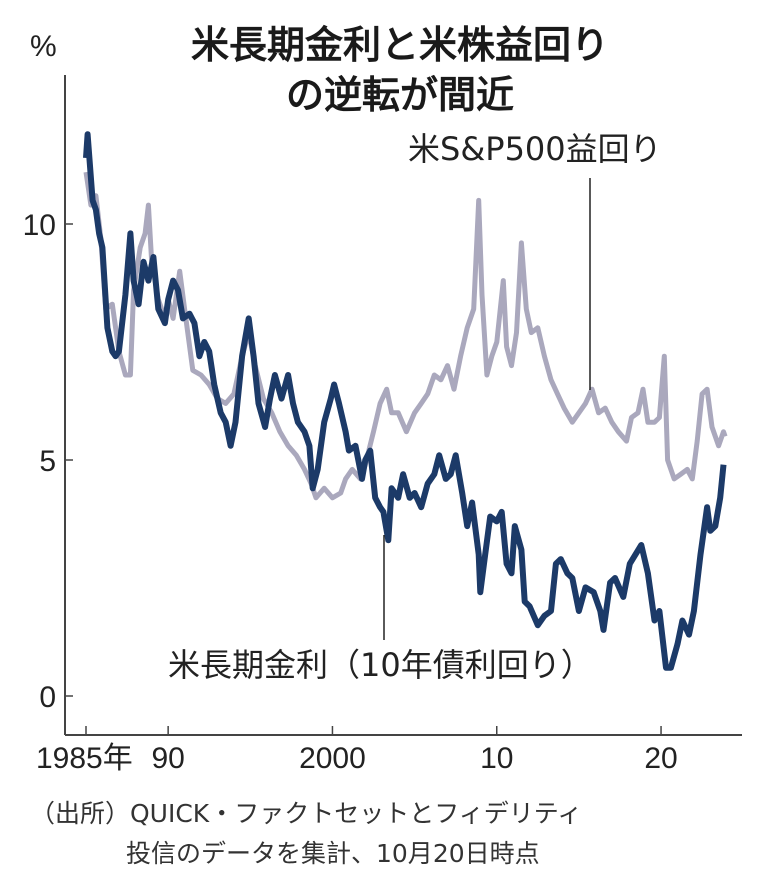  What do you see at coordinates (660, 758) in the screenshot?
I see `x-tick-label: 20` at bounding box center [660, 758].